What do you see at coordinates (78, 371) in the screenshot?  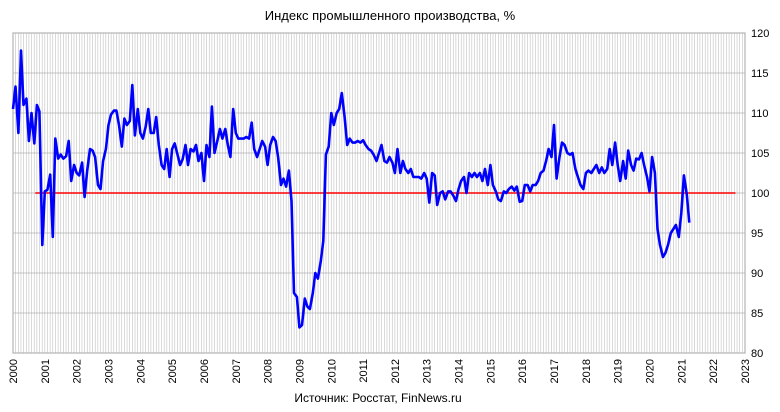 I see `x-tick-label: 2002` at bounding box center [78, 371].